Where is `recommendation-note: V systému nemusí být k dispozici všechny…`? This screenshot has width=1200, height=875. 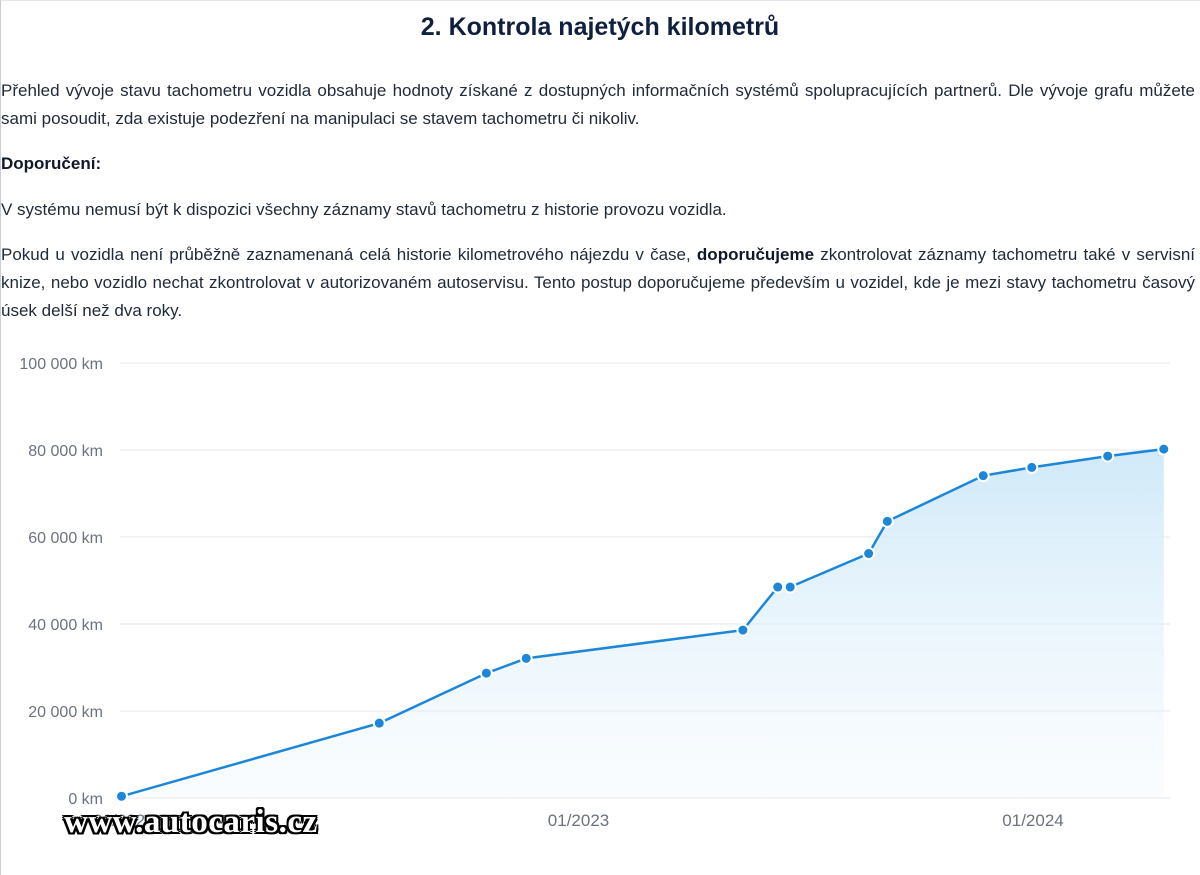
recommendation-note: V systému nemusí být k dispozici všechny… is located at coordinates (364, 209).